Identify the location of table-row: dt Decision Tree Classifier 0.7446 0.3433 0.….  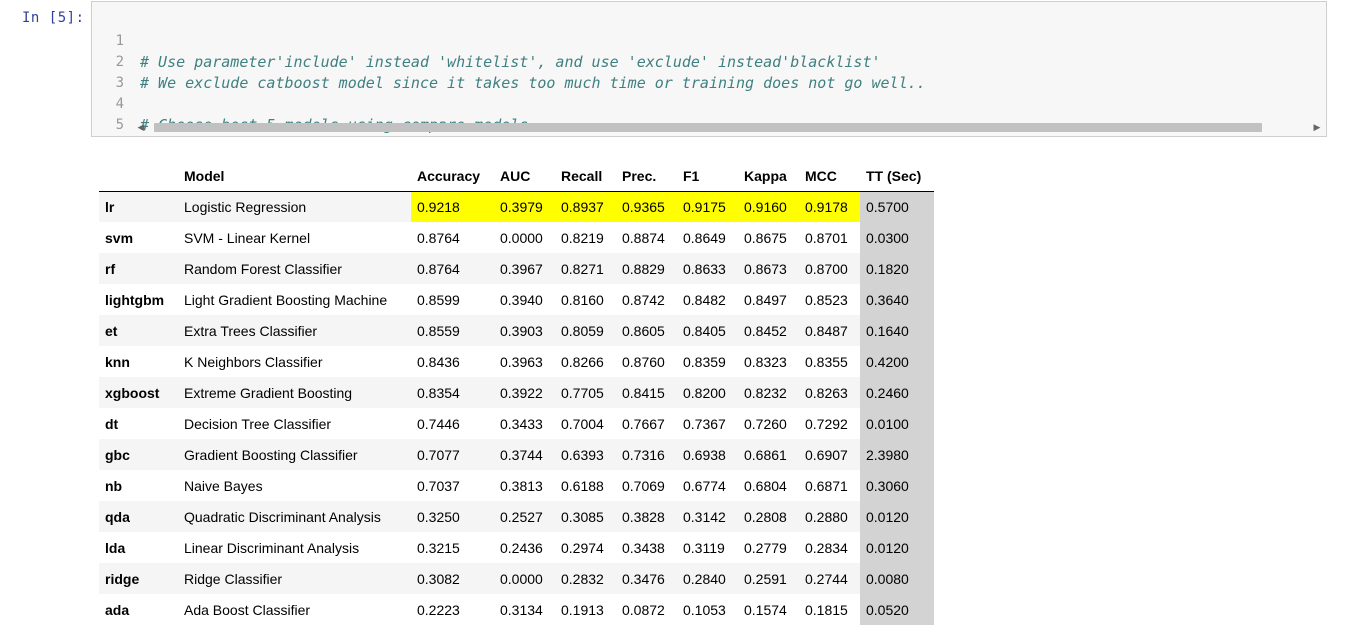
(516, 423).